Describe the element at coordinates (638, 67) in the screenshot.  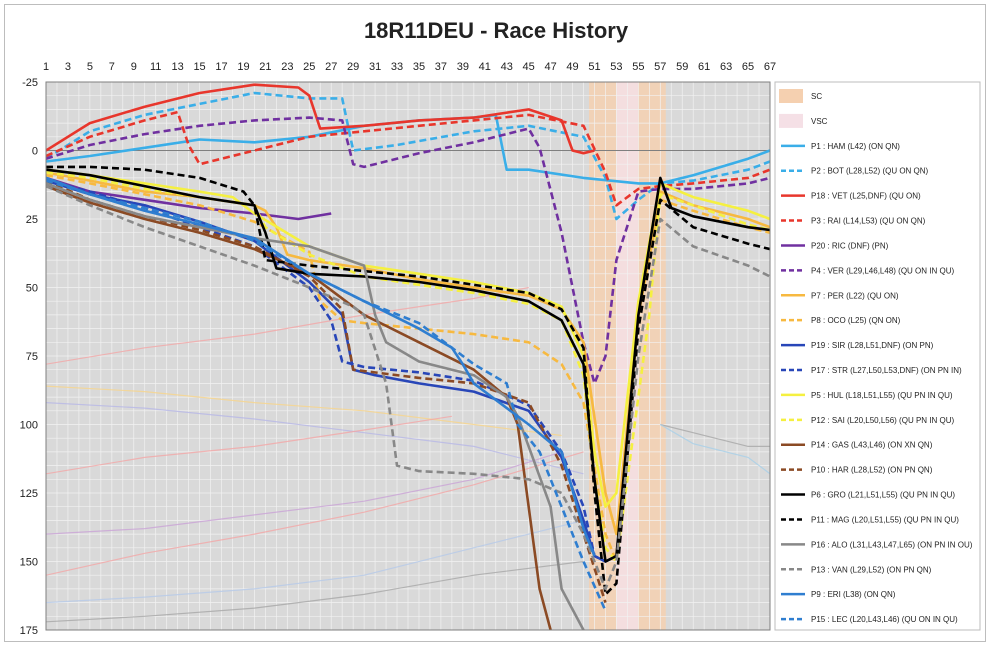
I see `x-tick-label: 55` at that location.